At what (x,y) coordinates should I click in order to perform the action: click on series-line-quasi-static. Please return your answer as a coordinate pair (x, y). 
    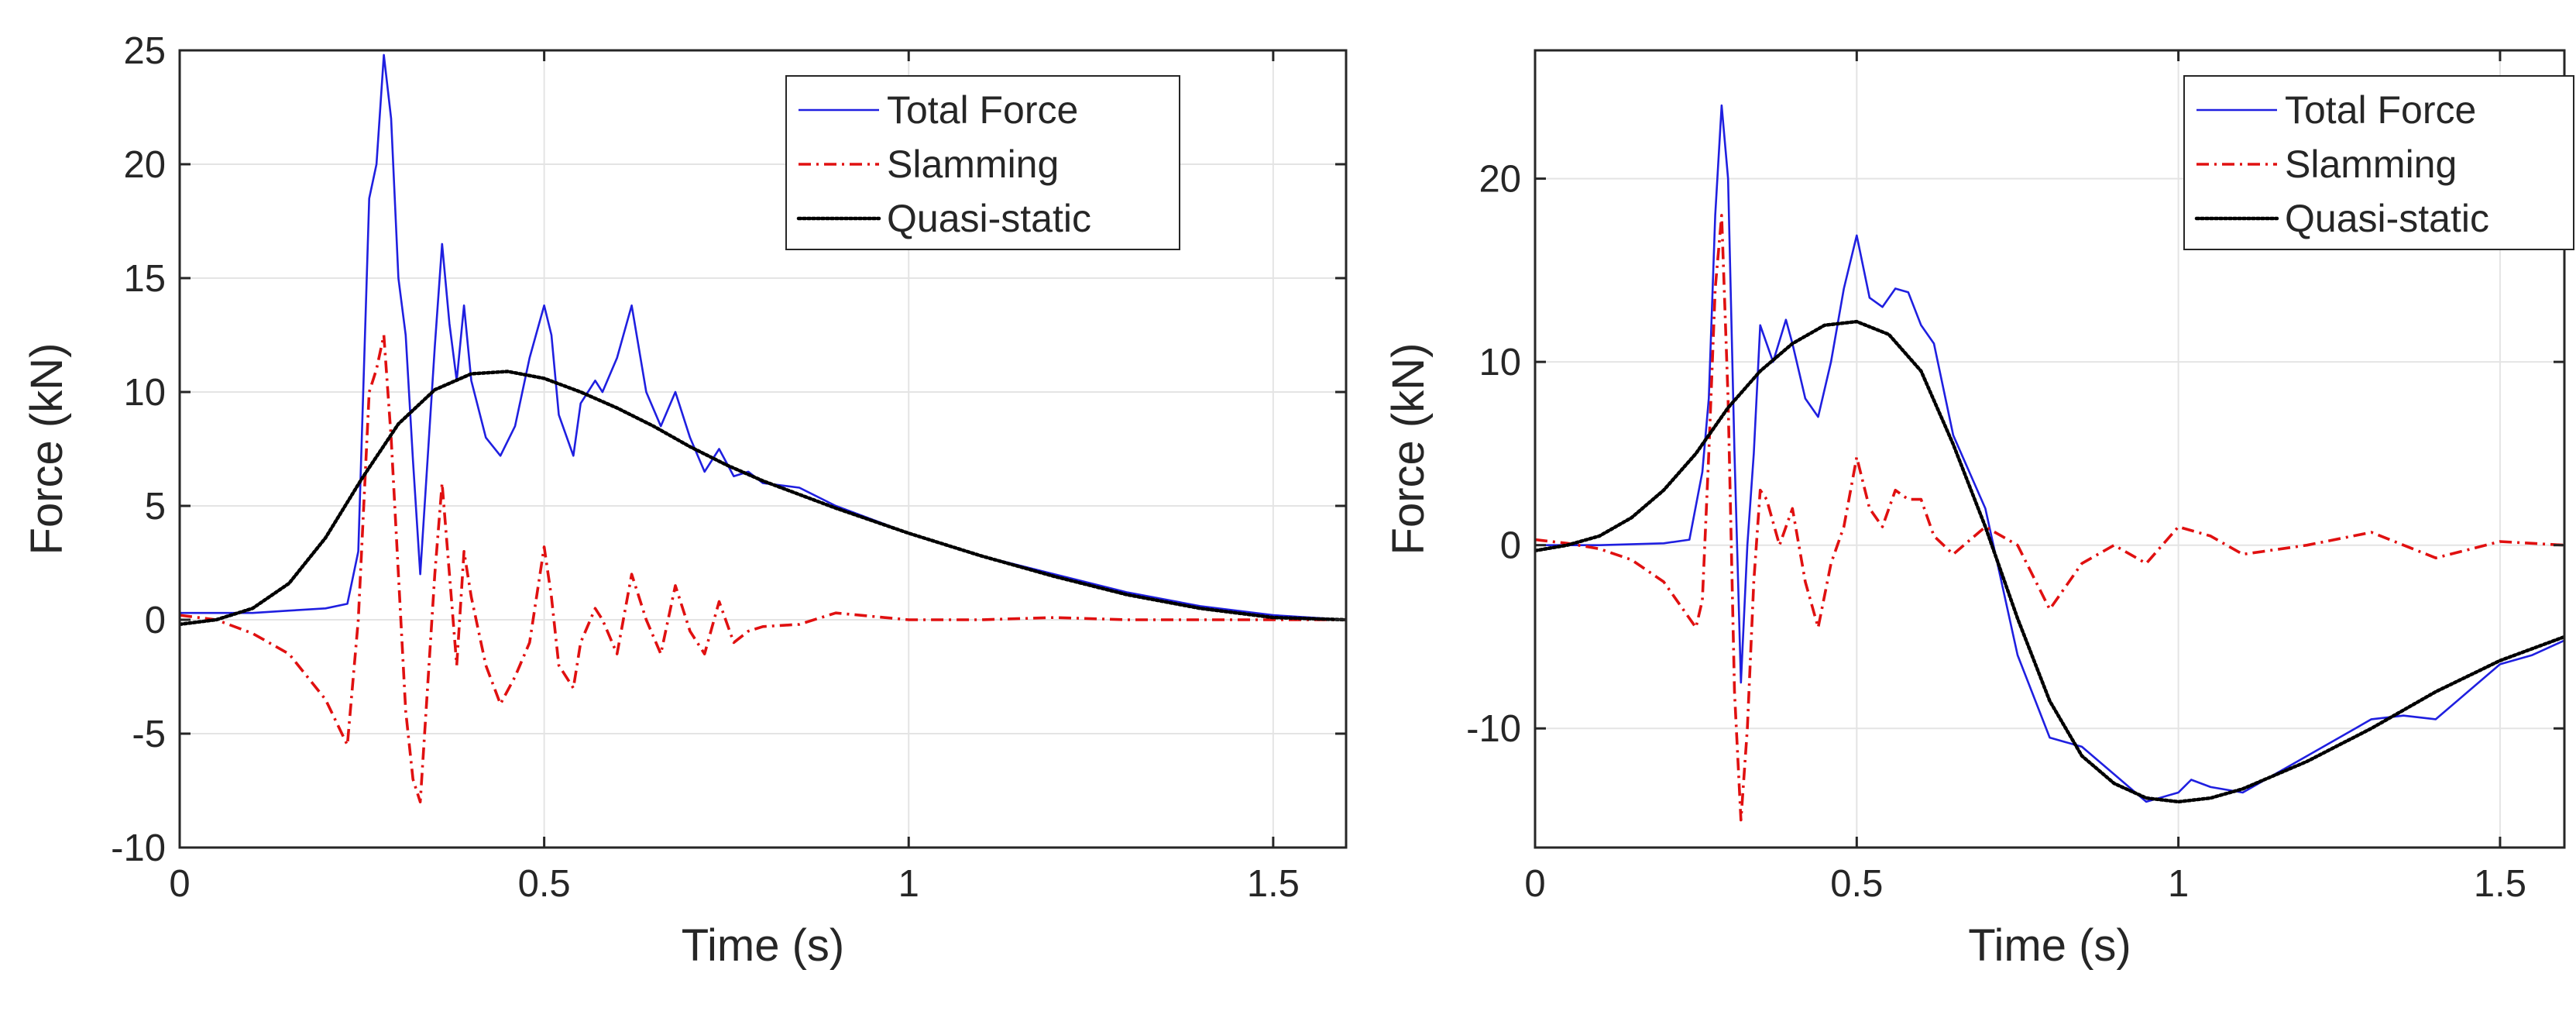
    Looking at the image, I should click on (763, 498).